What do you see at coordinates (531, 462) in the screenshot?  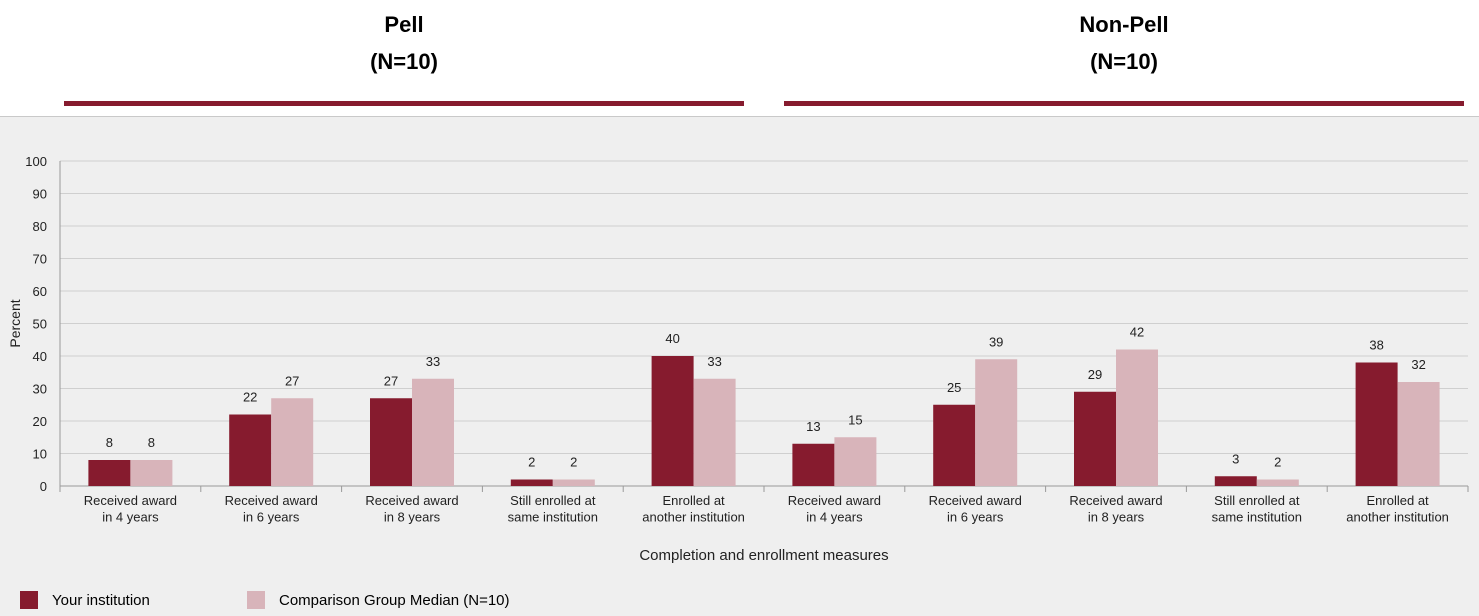 I see `value-label-institution: 2` at bounding box center [531, 462].